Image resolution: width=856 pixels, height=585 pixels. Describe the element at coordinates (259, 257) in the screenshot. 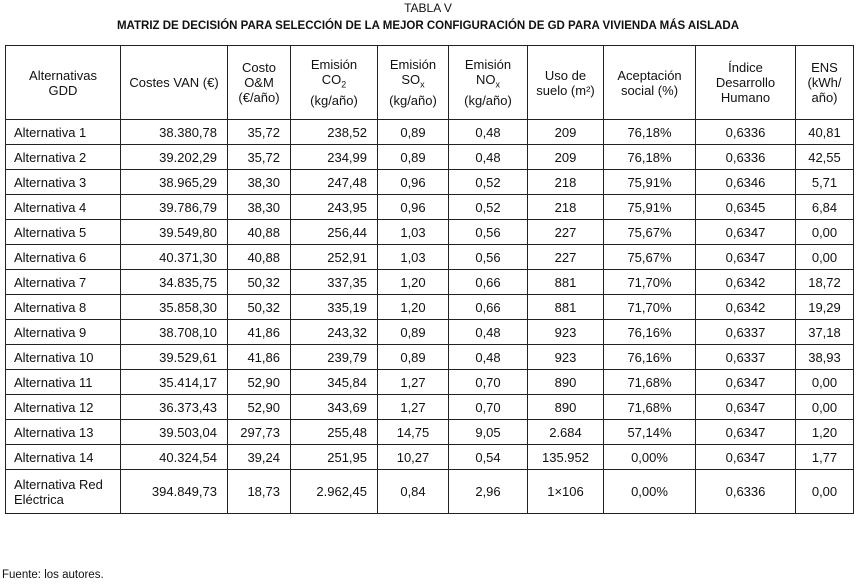

I see `cell: 40,88` at that location.